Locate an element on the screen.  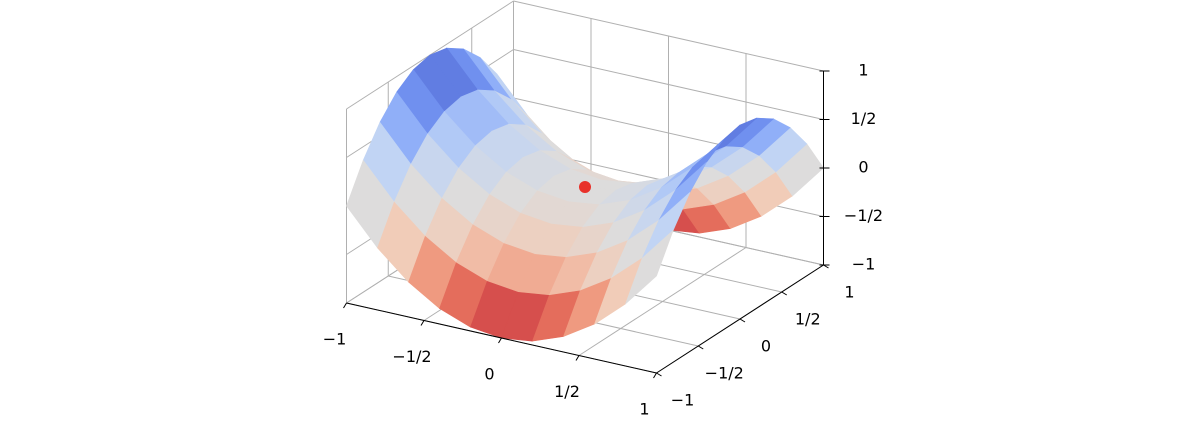
z-tick-label: −1 is located at coordinates (864, 264).